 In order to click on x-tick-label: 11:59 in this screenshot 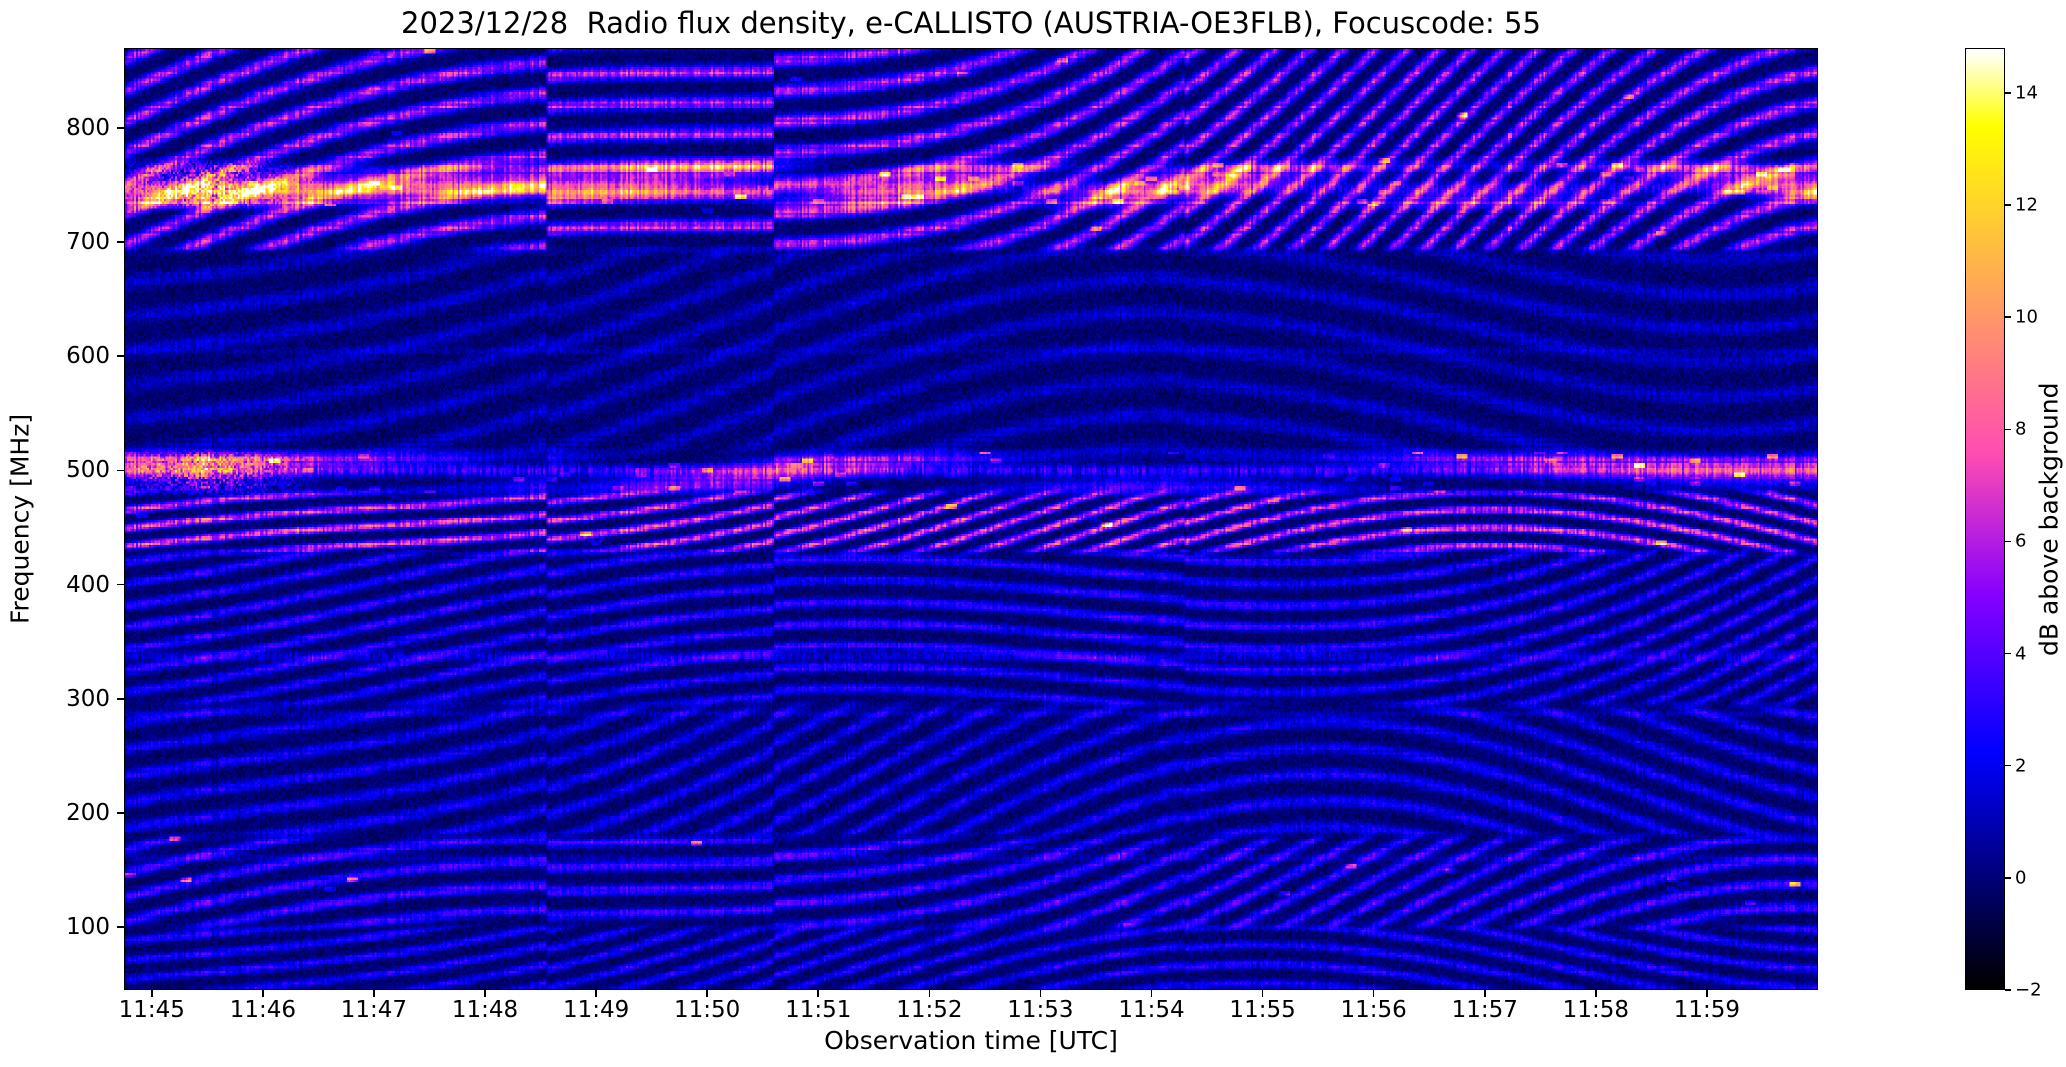, I will do `click(1707, 1010)`.